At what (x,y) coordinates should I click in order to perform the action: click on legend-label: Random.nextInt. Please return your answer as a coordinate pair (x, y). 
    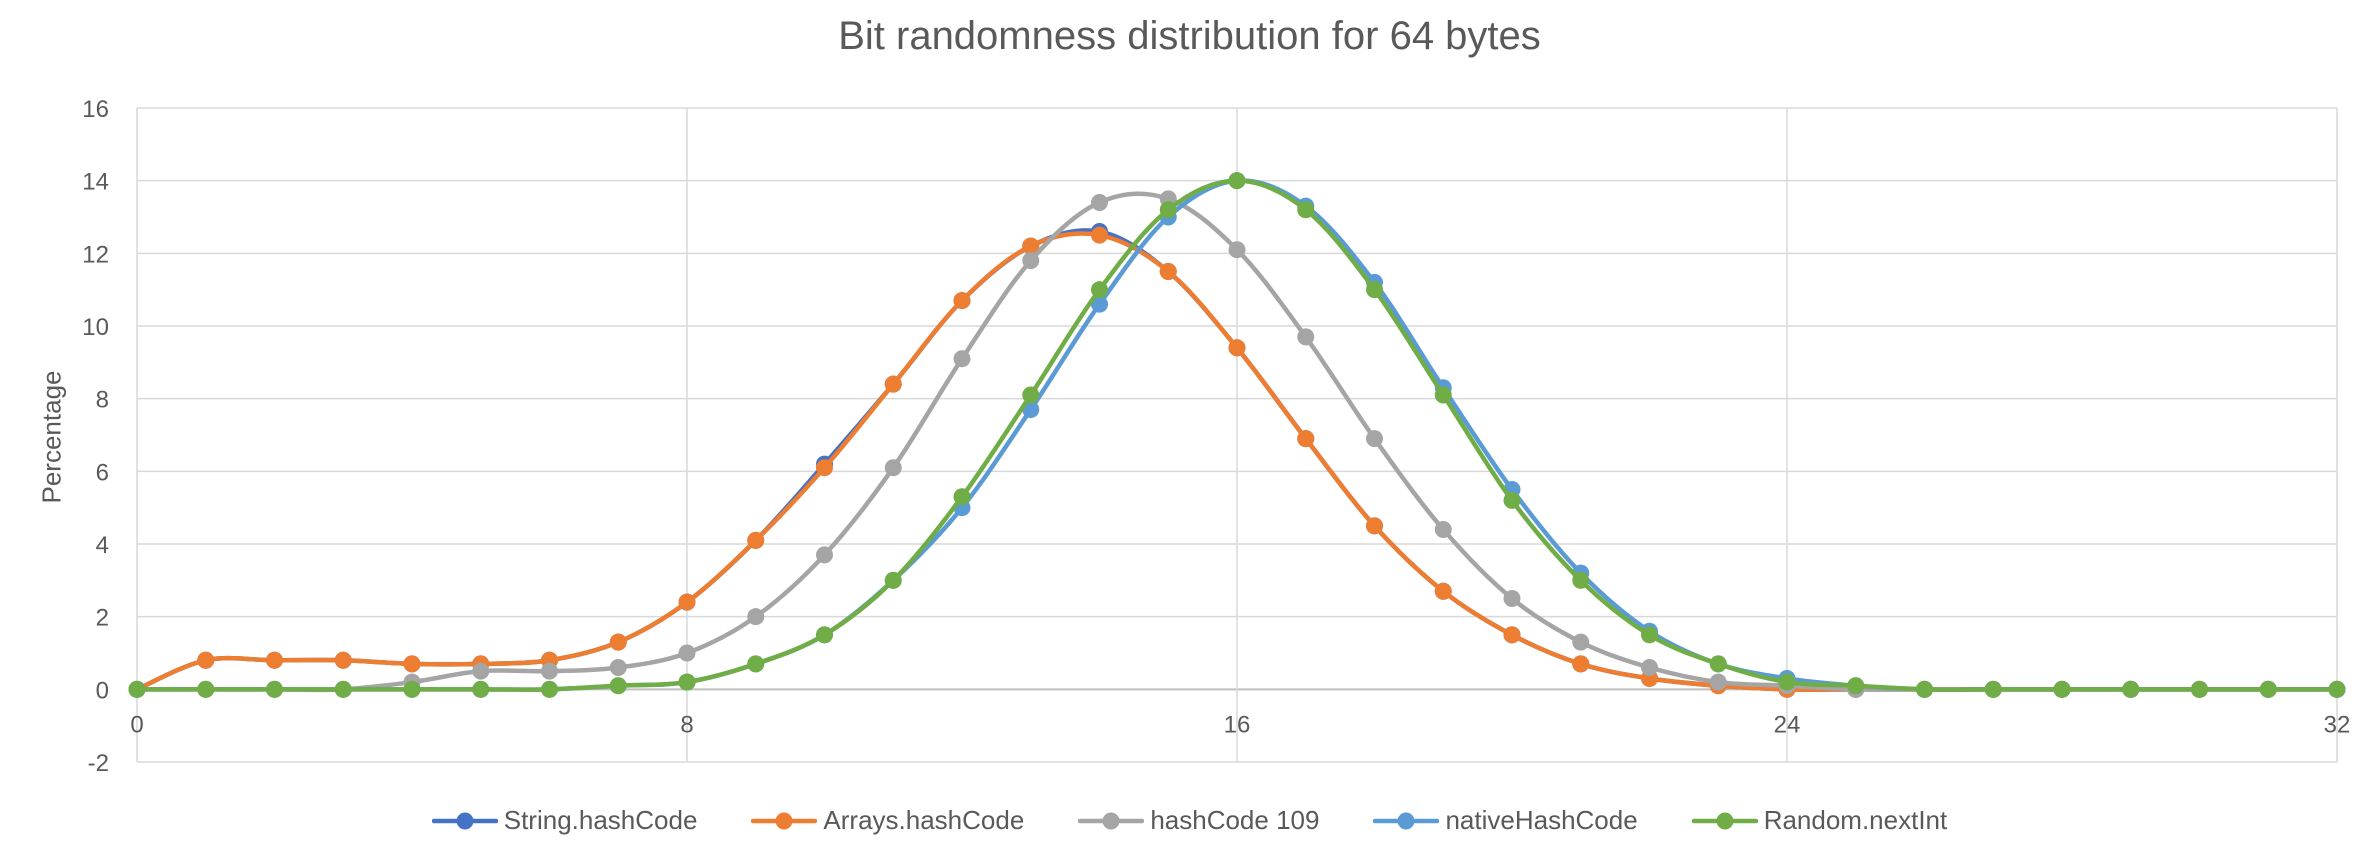
    Looking at the image, I should click on (1855, 820).